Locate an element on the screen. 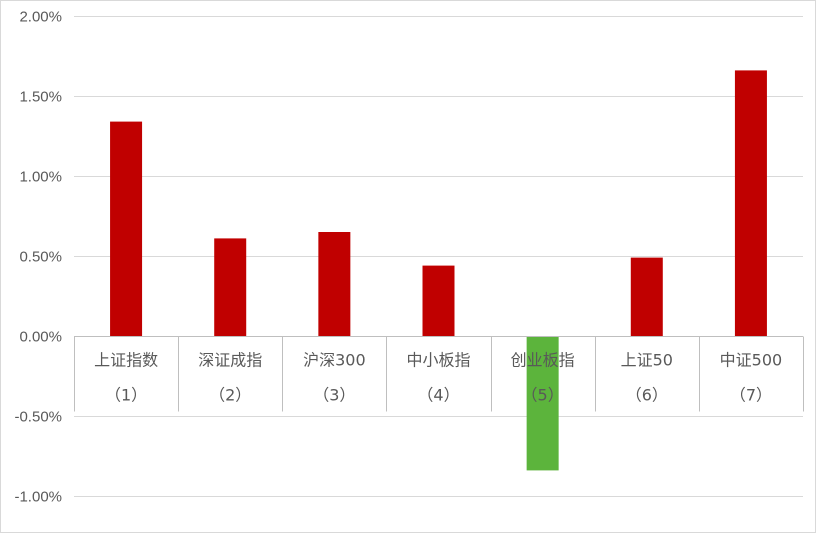  y-axis-ticks: 2.00% 1.50% 1.00% 0.50% 0.00% -0.50% -1.00% is located at coordinates (38, 257).